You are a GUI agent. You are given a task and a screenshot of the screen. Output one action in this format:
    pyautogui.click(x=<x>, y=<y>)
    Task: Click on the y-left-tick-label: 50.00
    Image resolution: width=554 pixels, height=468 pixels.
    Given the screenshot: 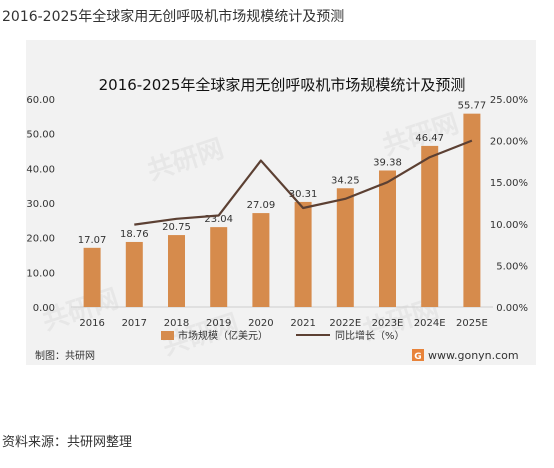 What is the action you would take?
    pyautogui.click(x=40, y=135)
    